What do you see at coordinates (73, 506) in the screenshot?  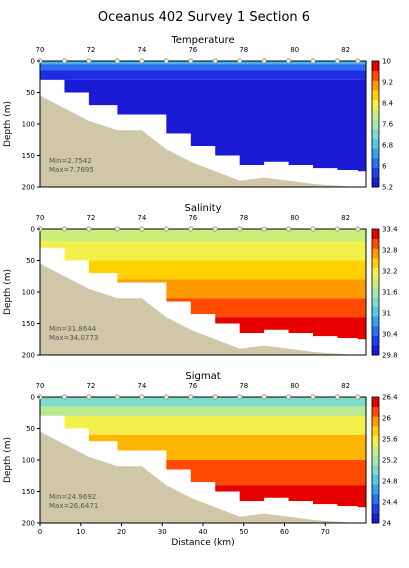 I see `stat-label: Max=26.6471` at bounding box center [73, 506].